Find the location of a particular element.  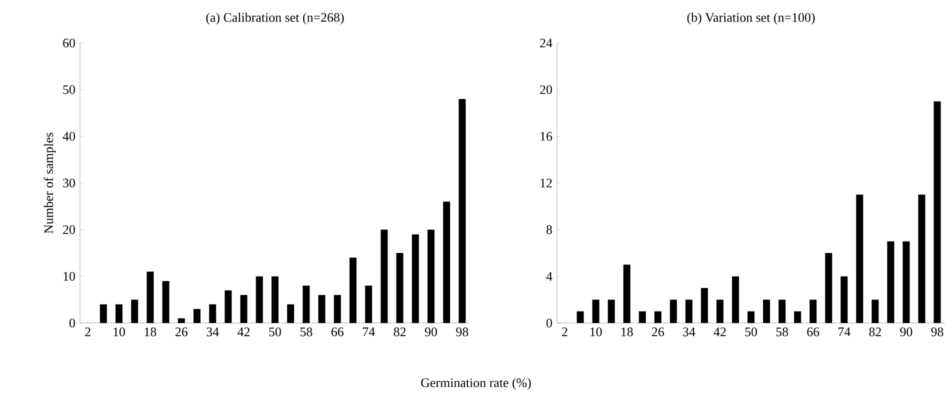

y-tick-label: 12 is located at coordinates (546, 183).